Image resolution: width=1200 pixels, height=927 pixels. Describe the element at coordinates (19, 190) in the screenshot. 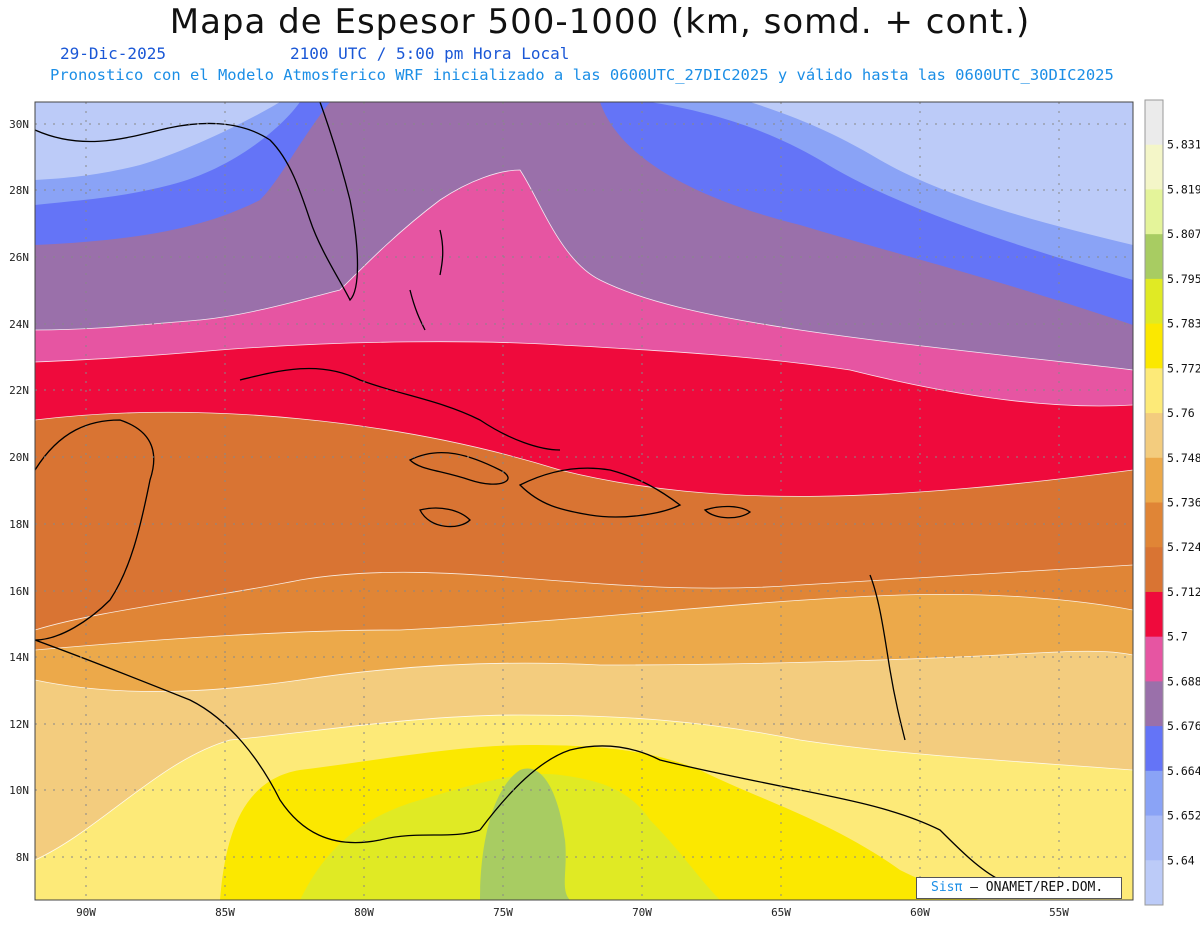

I see `lat-label: 28N` at that location.